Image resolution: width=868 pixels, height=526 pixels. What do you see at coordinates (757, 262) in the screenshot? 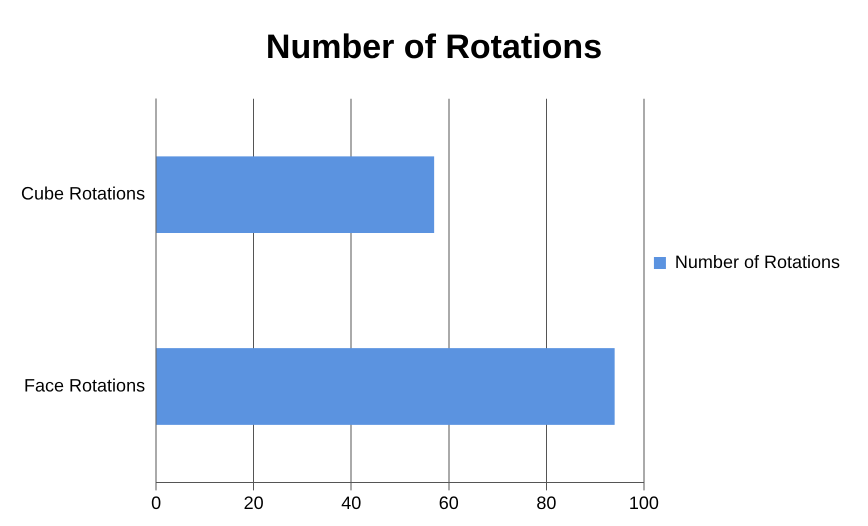
I see `legend-label: Number of Rotations` at bounding box center [757, 262].